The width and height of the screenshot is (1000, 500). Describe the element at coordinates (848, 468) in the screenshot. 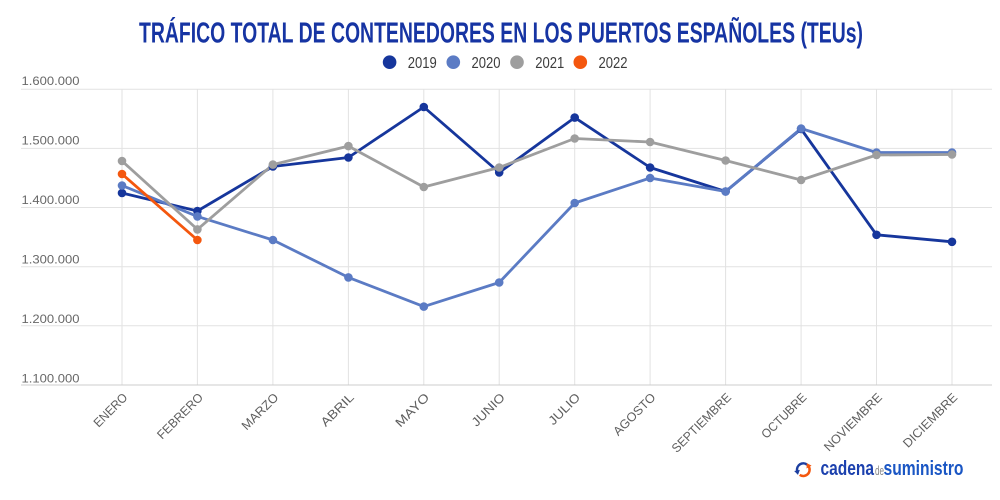

I see `svg-text: cadena` at that location.